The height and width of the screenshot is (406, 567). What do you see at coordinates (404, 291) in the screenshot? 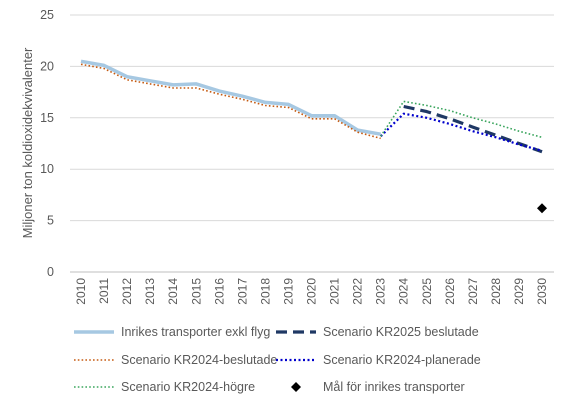
I see `x-tick-label: 2024` at bounding box center [404, 291].